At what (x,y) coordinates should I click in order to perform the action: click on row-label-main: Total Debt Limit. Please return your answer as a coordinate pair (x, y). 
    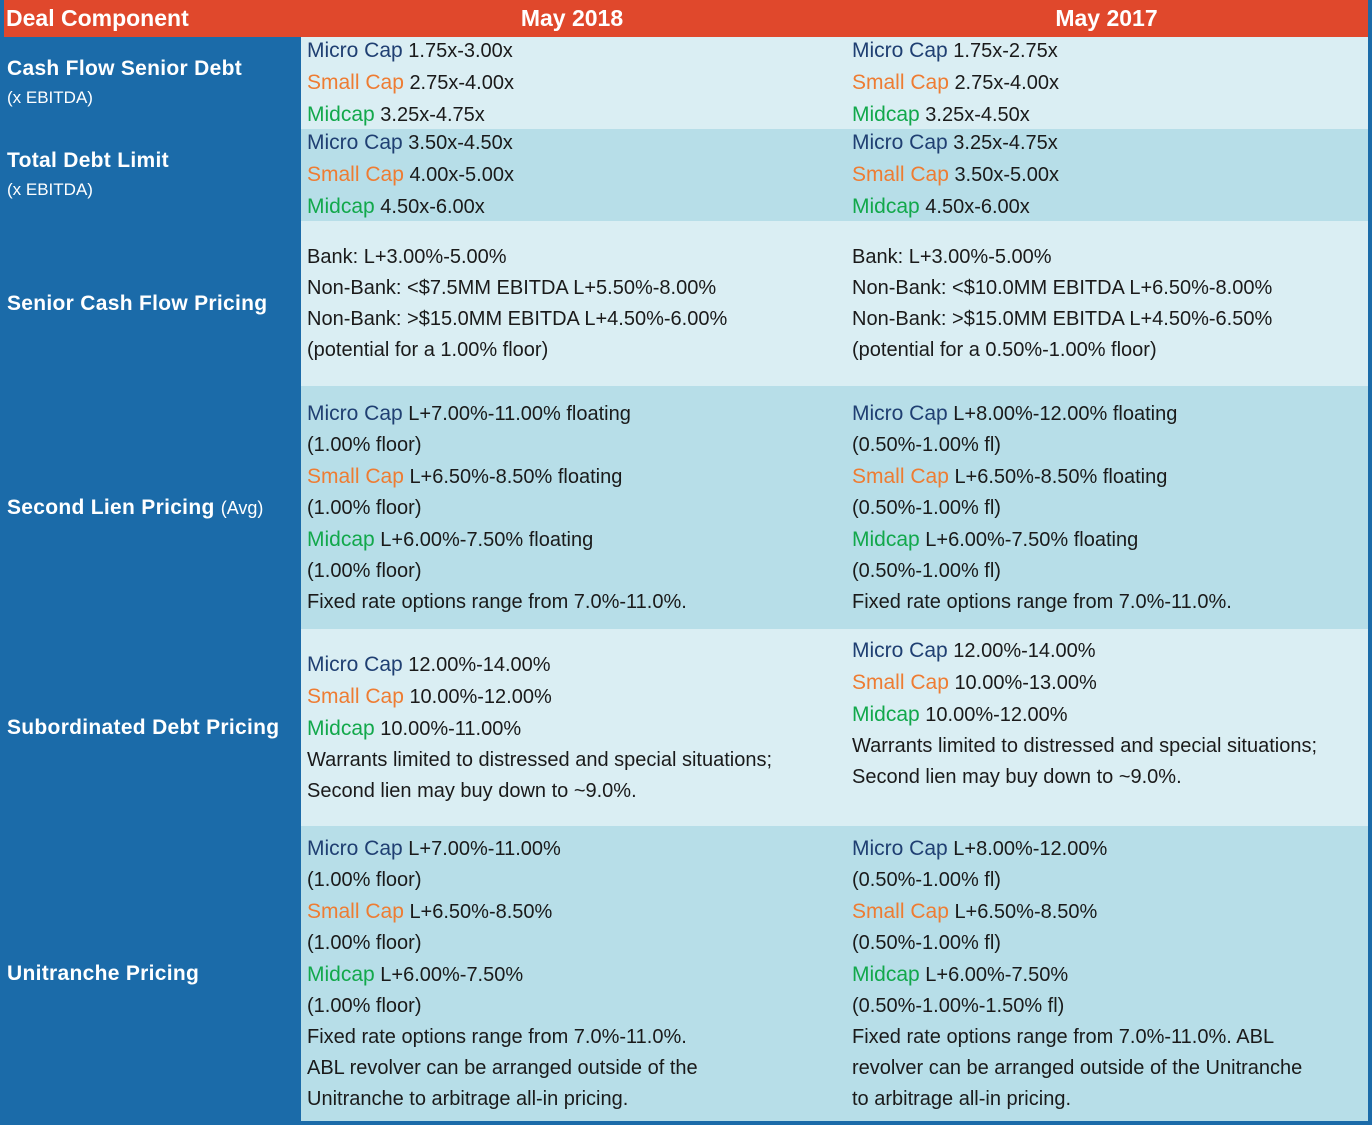
    Looking at the image, I should click on (88, 160).